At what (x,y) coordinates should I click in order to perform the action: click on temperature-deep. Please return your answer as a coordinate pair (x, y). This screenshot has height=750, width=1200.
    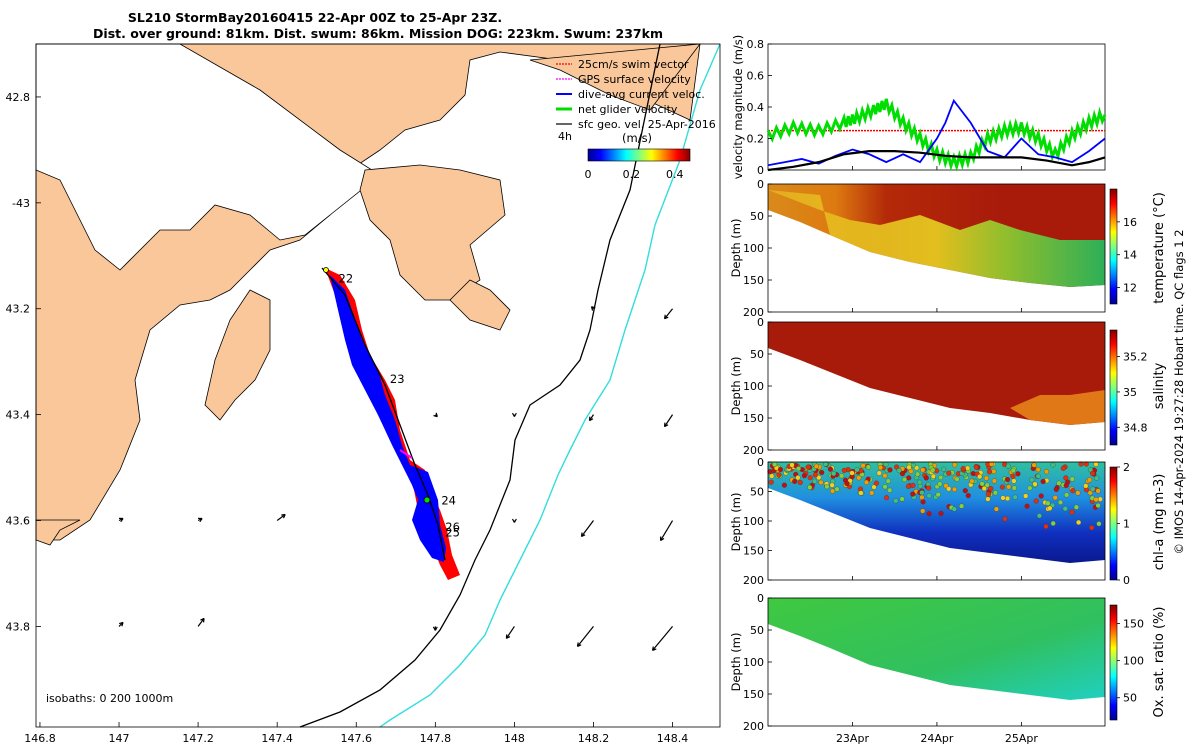
    Looking at the image, I should click on (936, 238).